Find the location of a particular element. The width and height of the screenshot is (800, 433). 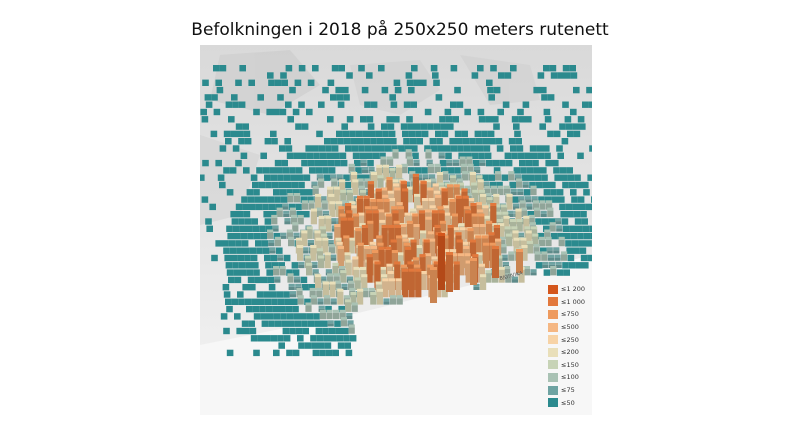

legend-item: ≤500 is located at coordinates (568, 327).